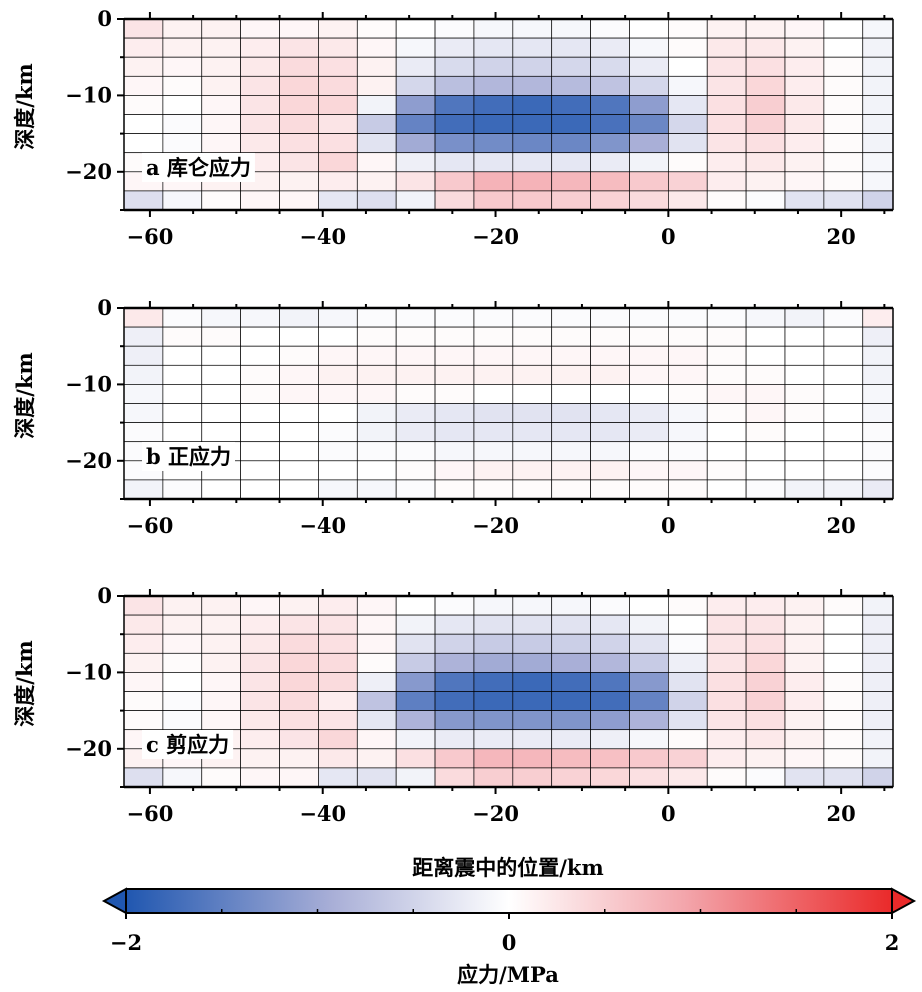 This screenshot has height=992, width=922. What do you see at coordinates (504, 932) in the screenshot?
I see `colorbar-ticks: −2 0 2` at bounding box center [504, 932].